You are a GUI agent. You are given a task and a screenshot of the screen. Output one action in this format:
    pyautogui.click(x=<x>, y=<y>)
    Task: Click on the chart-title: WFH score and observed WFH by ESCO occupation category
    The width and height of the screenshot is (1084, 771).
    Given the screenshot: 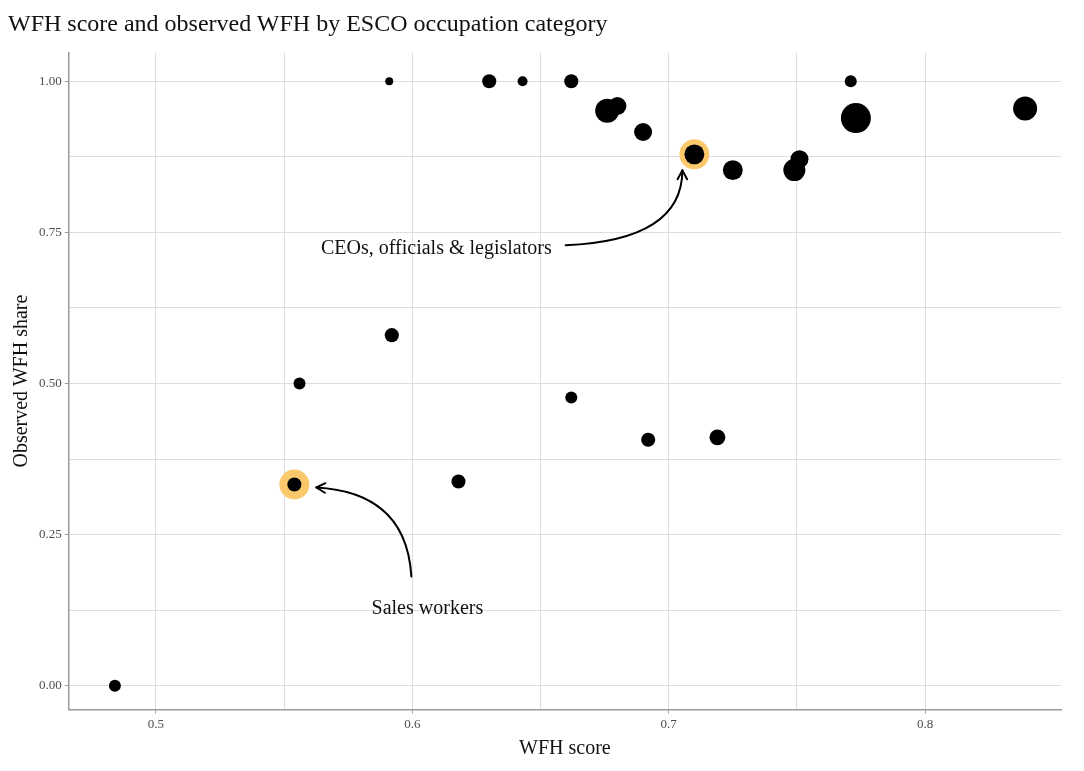 What is the action you would take?
    pyautogui.click(x=308, y=22)
    